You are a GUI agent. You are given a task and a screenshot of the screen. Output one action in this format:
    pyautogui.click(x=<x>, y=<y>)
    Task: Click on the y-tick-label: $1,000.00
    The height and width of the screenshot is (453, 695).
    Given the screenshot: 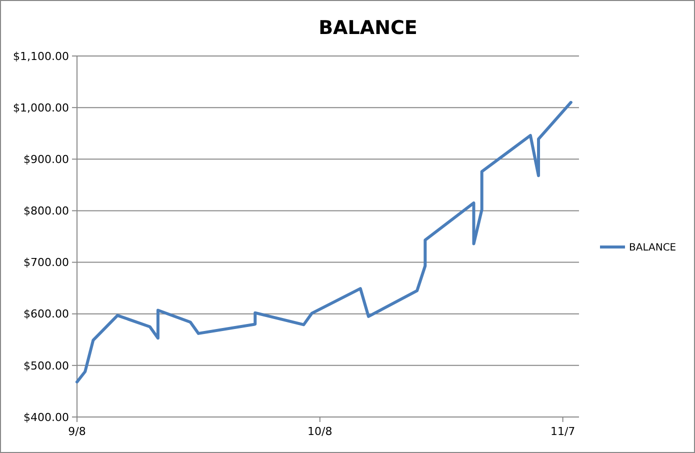 What is the action you would take?
    pyautogui.click(x=41, y=107)
    